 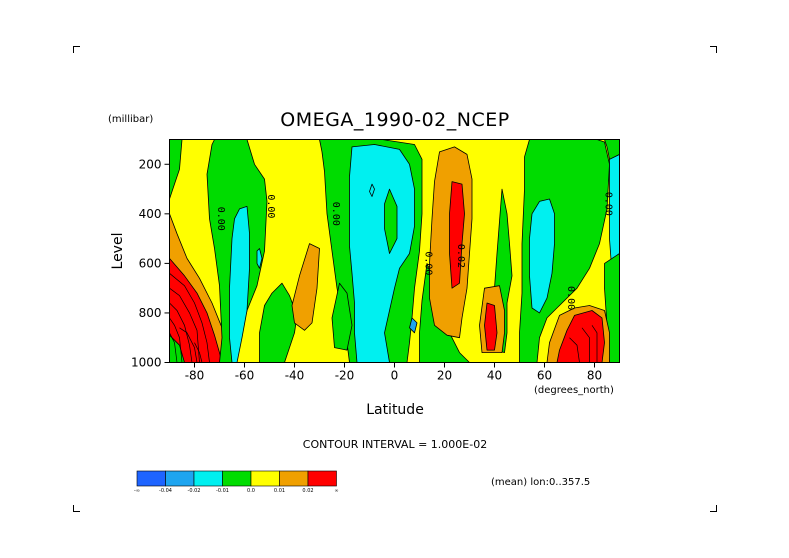 What do you see at coordinates (345, 376) in the screenshot?
I see `x-tick-label-3: -20` at bounding box center [345, 376].